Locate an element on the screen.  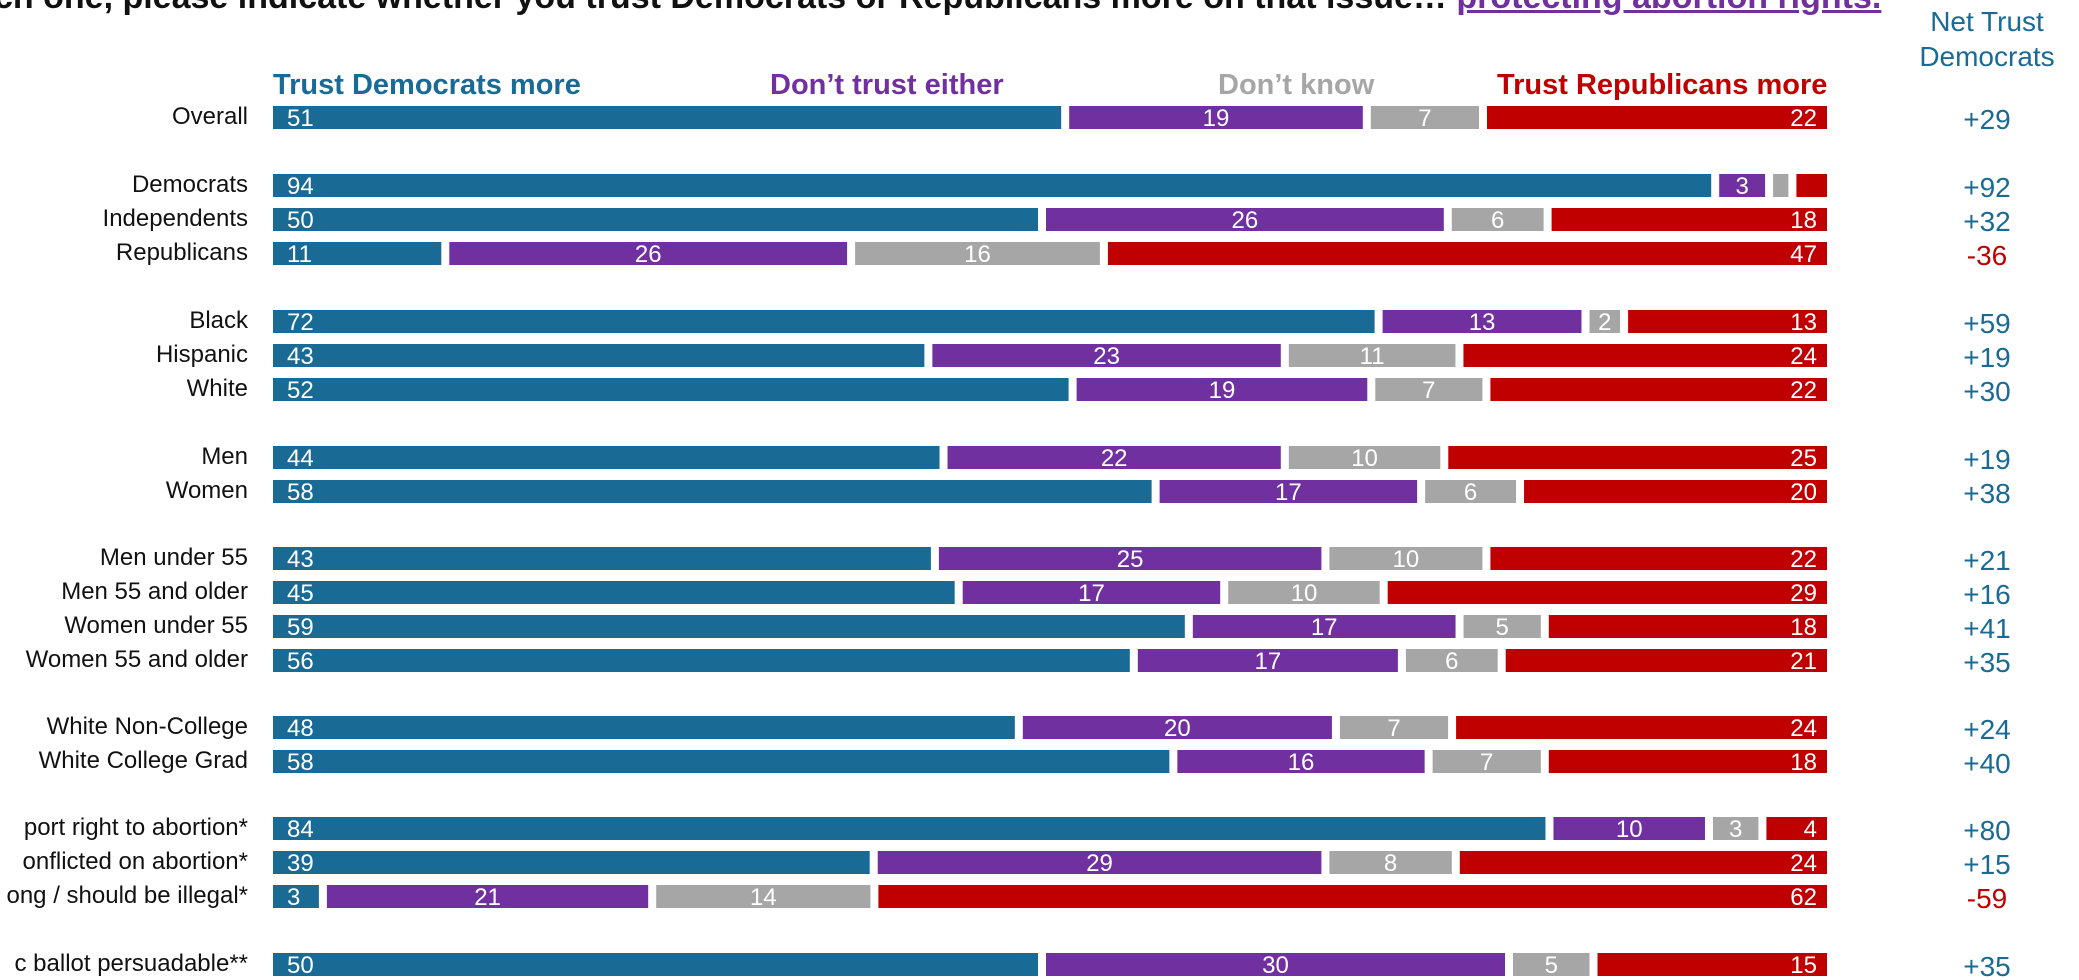
bar-data-label: 50 is located at coordinates (300, 220).